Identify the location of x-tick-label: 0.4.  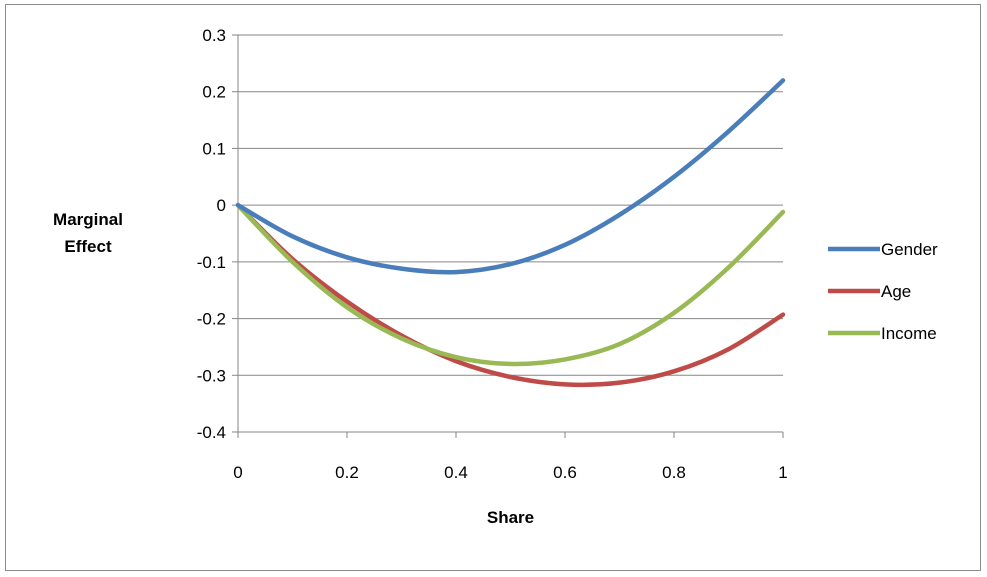
(456, 472).